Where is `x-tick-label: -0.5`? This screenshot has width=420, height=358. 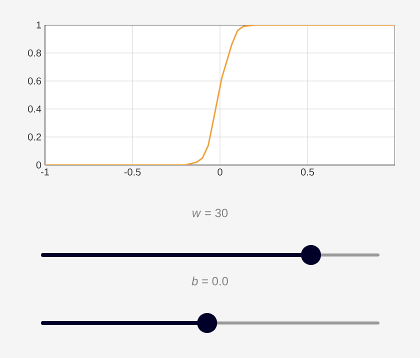
x-tick-label: -0.5 is located at coordinates (132, 172).